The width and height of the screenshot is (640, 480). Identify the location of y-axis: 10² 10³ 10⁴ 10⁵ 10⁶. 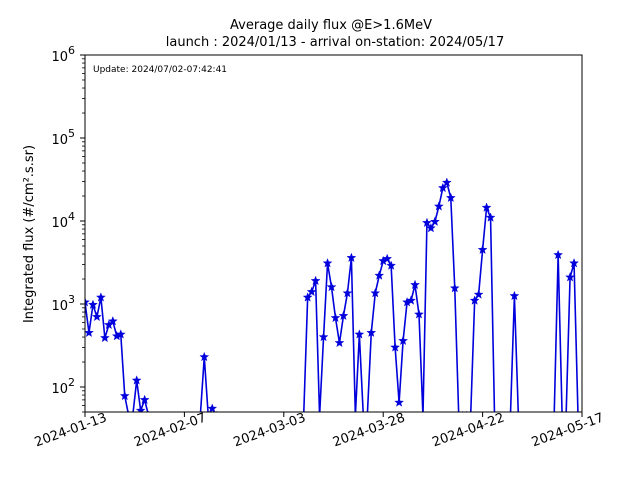
(68, 228).